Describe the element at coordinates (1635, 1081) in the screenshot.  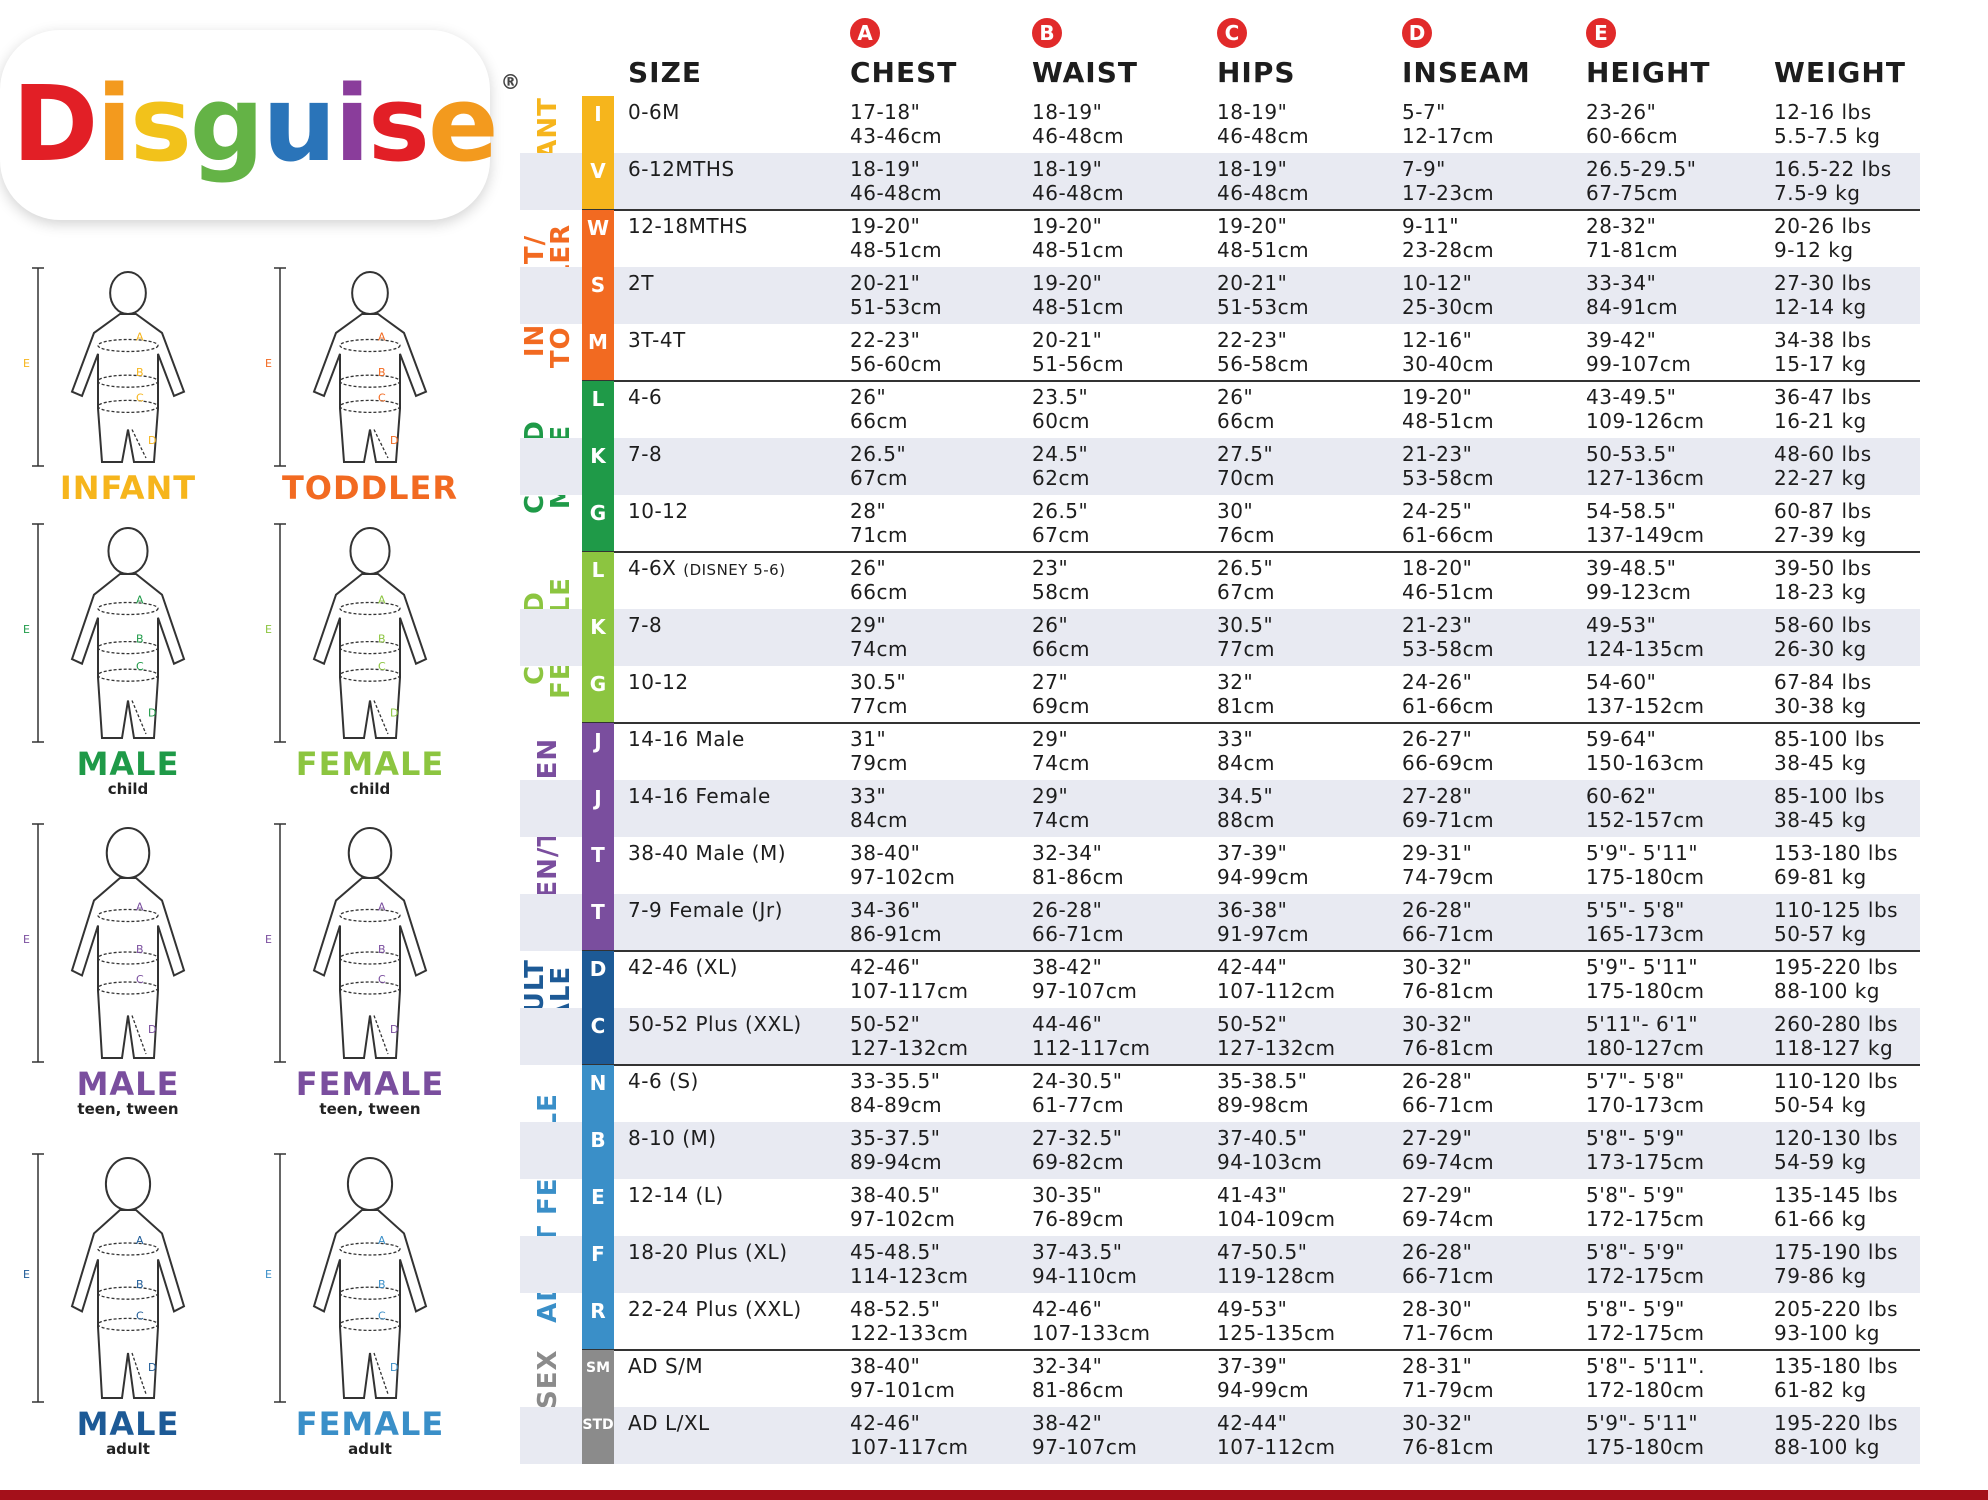
I see `height-imperial: 5'7"- 5'8"` at that location.